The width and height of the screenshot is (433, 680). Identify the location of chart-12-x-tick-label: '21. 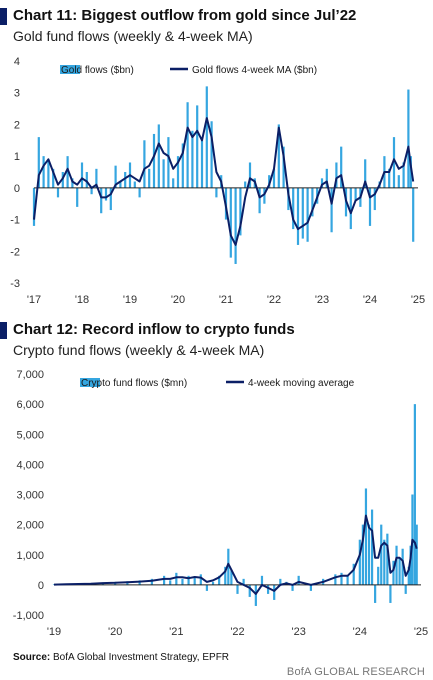
(176, 632).